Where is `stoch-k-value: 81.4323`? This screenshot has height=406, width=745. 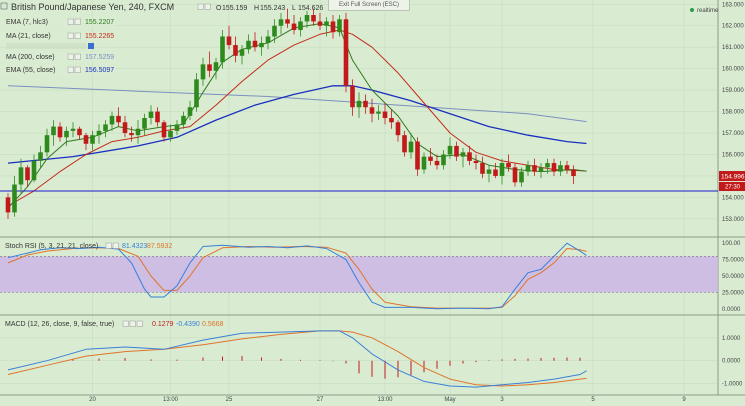
stoch-k-value: 81.4323 is located at coordinates (134, 246).